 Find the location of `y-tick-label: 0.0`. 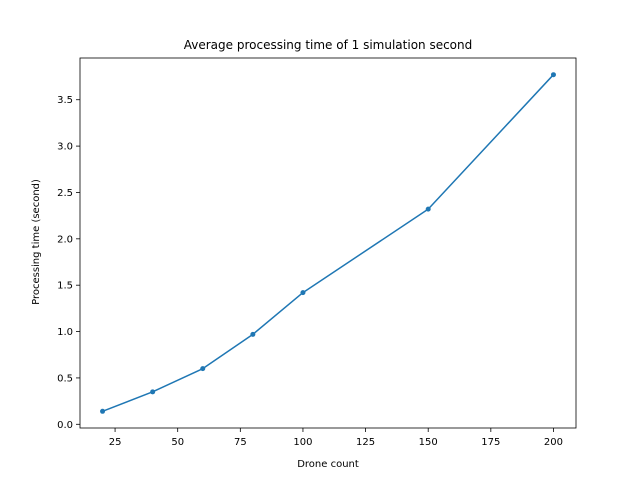

y-tick-label: 0.0 is located at coordinates (65, 425).